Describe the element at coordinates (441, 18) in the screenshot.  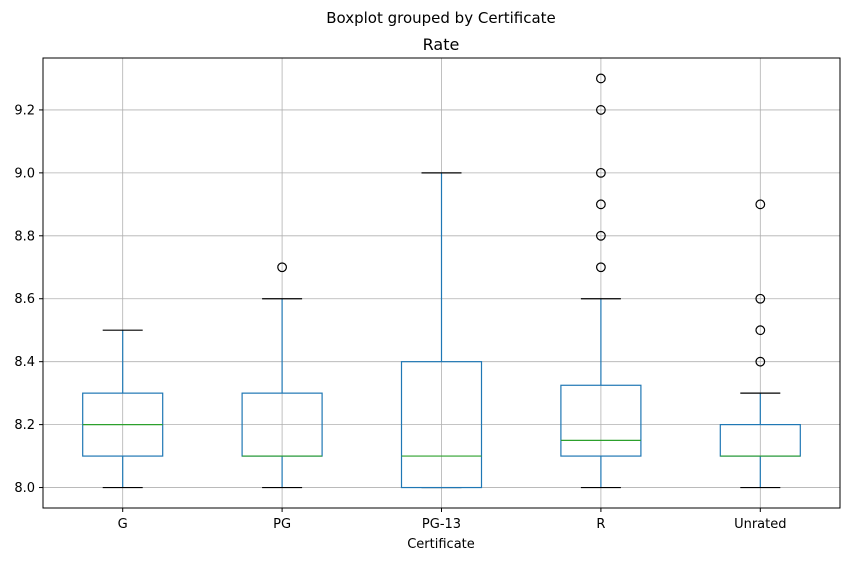
I see `chart-suptitle: Boxplot grouped by Certificate` at that location.